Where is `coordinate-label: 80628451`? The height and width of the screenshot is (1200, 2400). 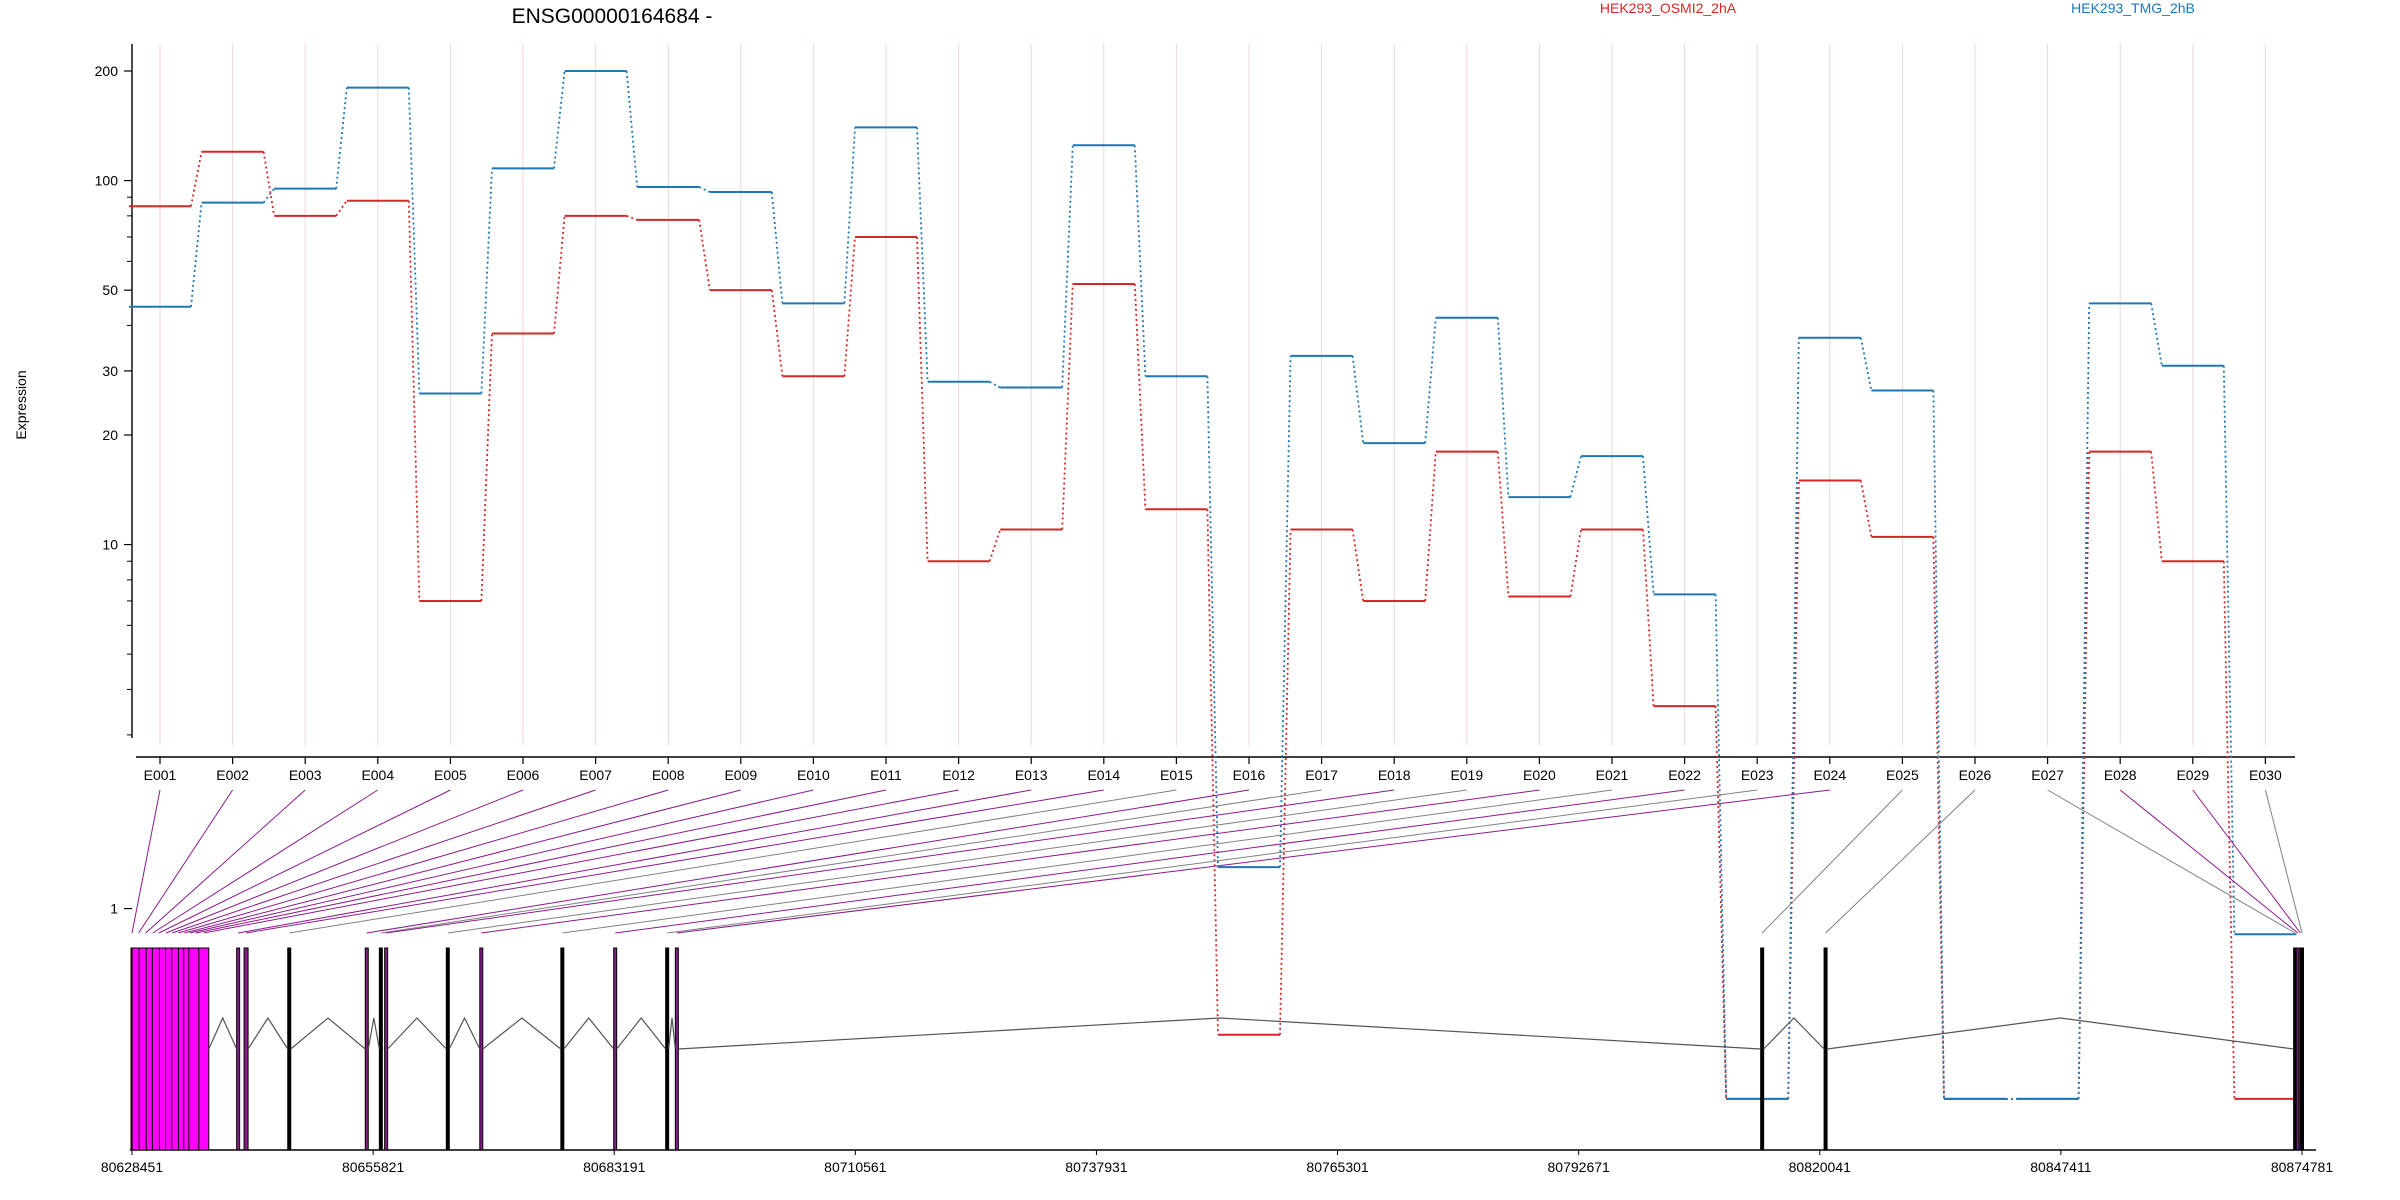
coordinate-label: 80628451 is located at coordinates (132, 1167).